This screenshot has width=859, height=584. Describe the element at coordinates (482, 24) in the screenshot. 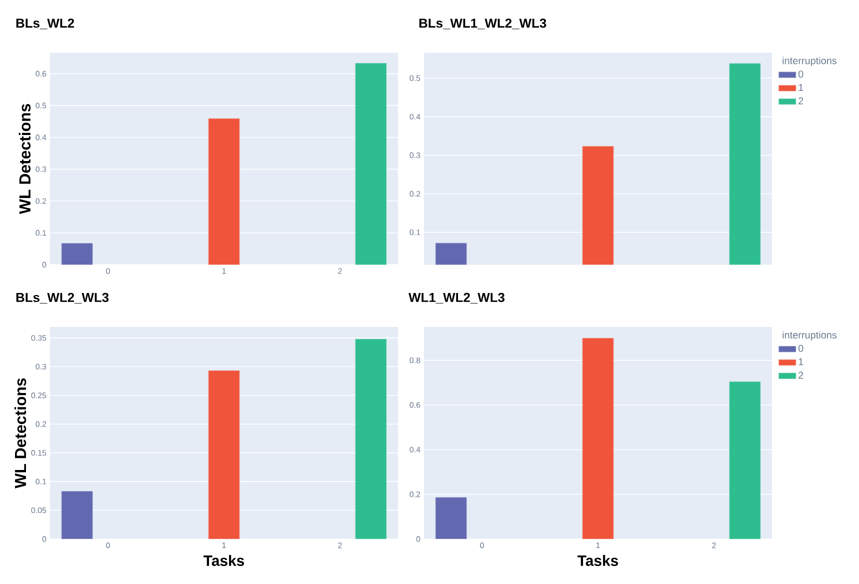

I see `chart-title: BLs_WL1_WL2_WL3` at that location.